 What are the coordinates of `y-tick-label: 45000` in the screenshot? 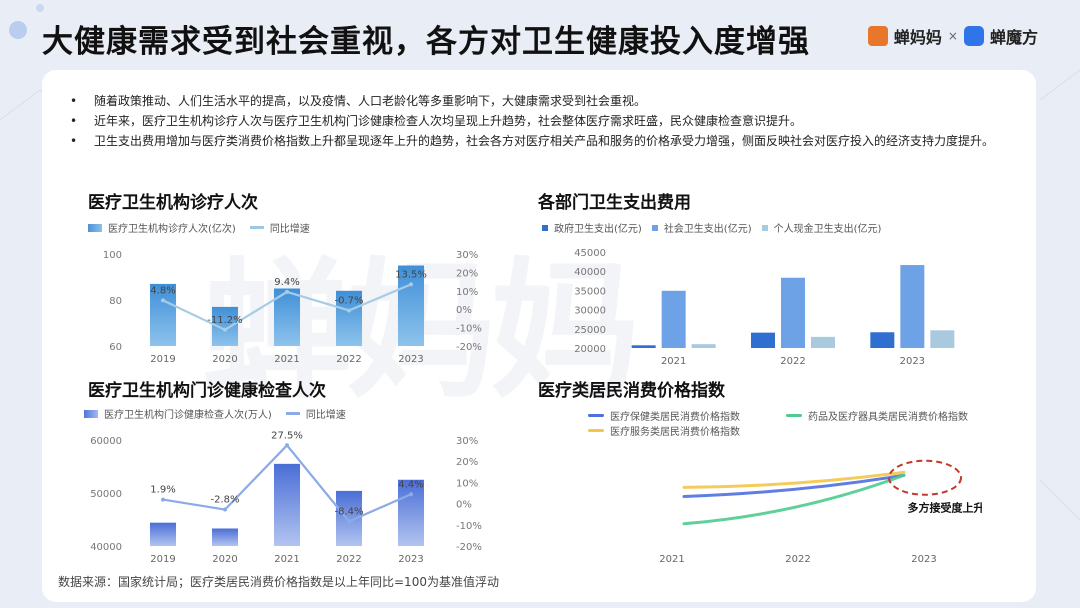 It's located at (590, 253).